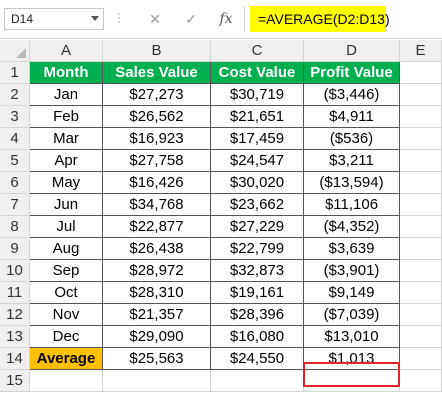 The height and width of the screenshot is (410, 442). I want to click on table-cell: $4,911, so click(352, 117).